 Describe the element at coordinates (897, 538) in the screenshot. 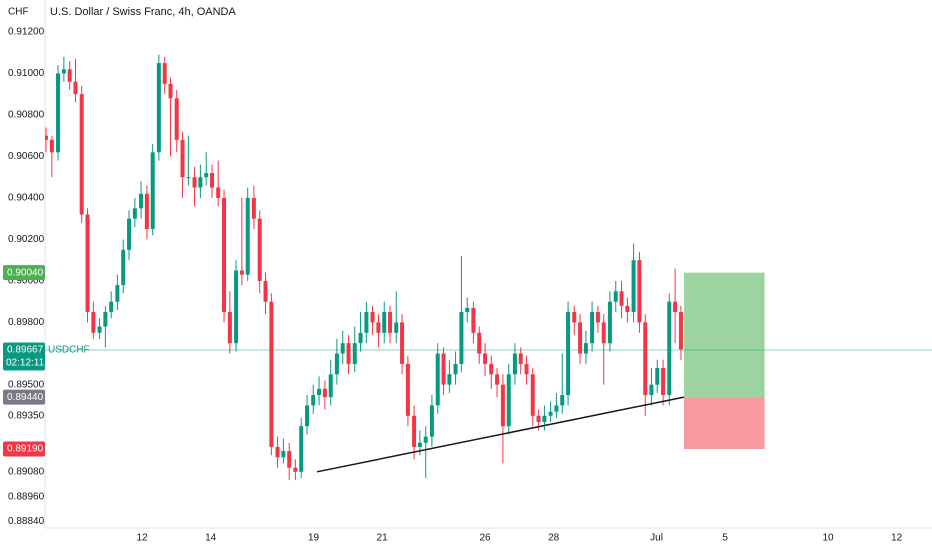

I see `x-tick-label: 12` at that location.